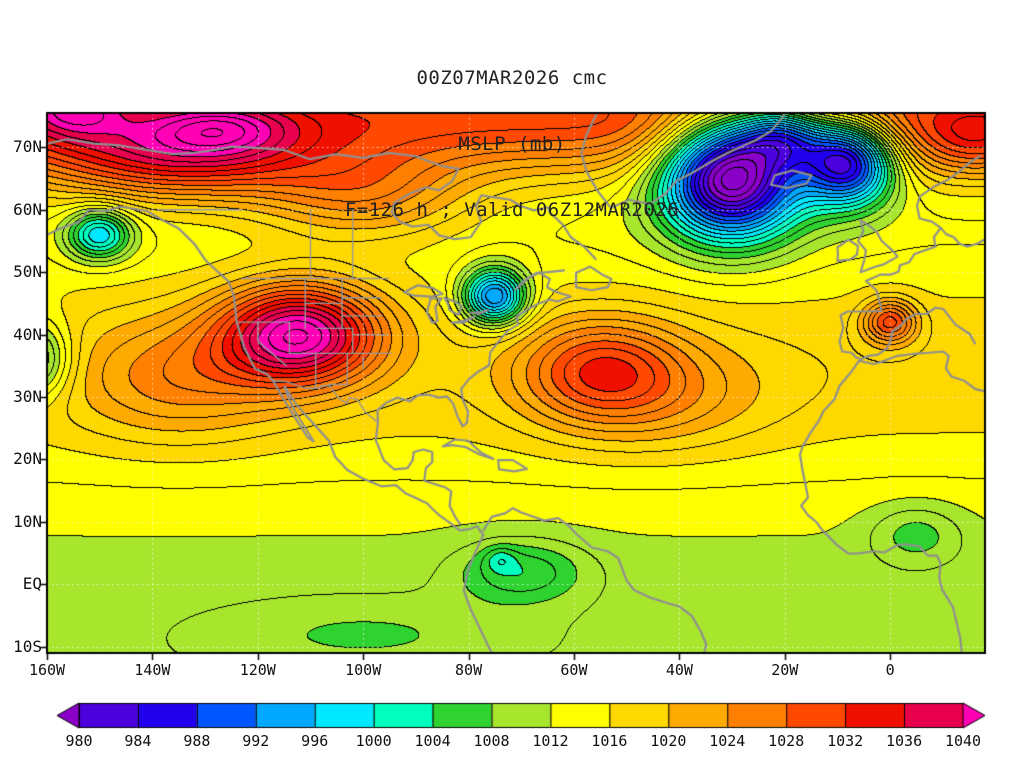  I want to click on colorbar-tick-label: 996, so click(315, 741).